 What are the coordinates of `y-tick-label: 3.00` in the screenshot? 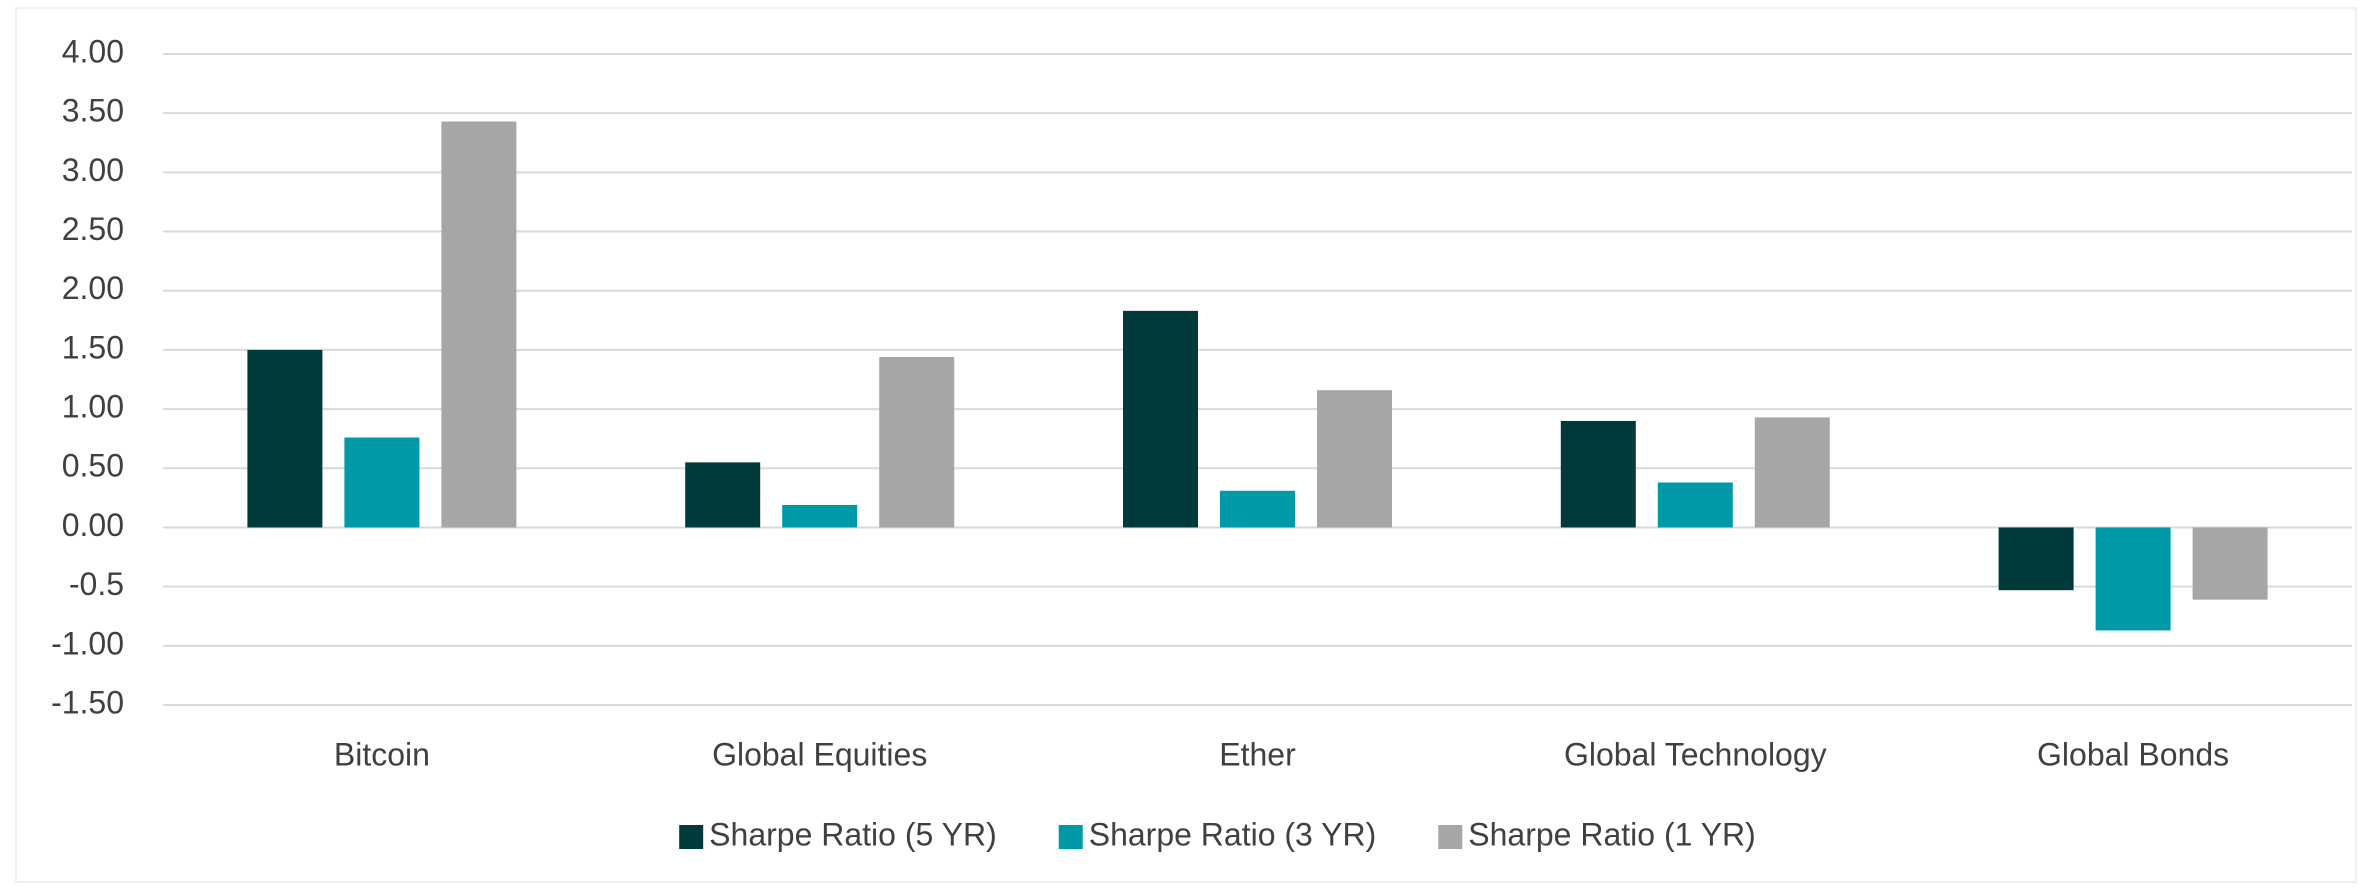 It's located at (93, 170).